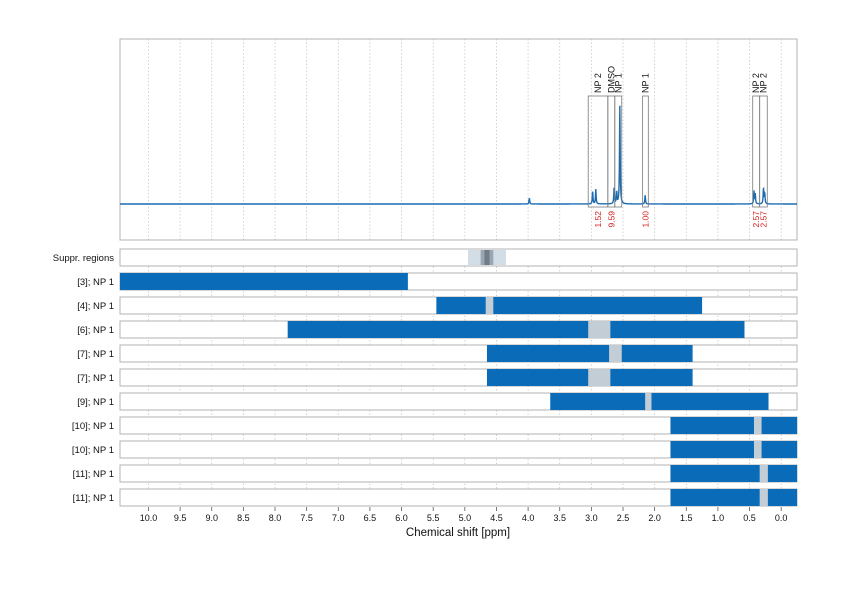 This screenshot has width=842, height=595. Describe the element at coordinates (528, 518) in the screenshot. I see `x-tick-label: 4.0` at that location.